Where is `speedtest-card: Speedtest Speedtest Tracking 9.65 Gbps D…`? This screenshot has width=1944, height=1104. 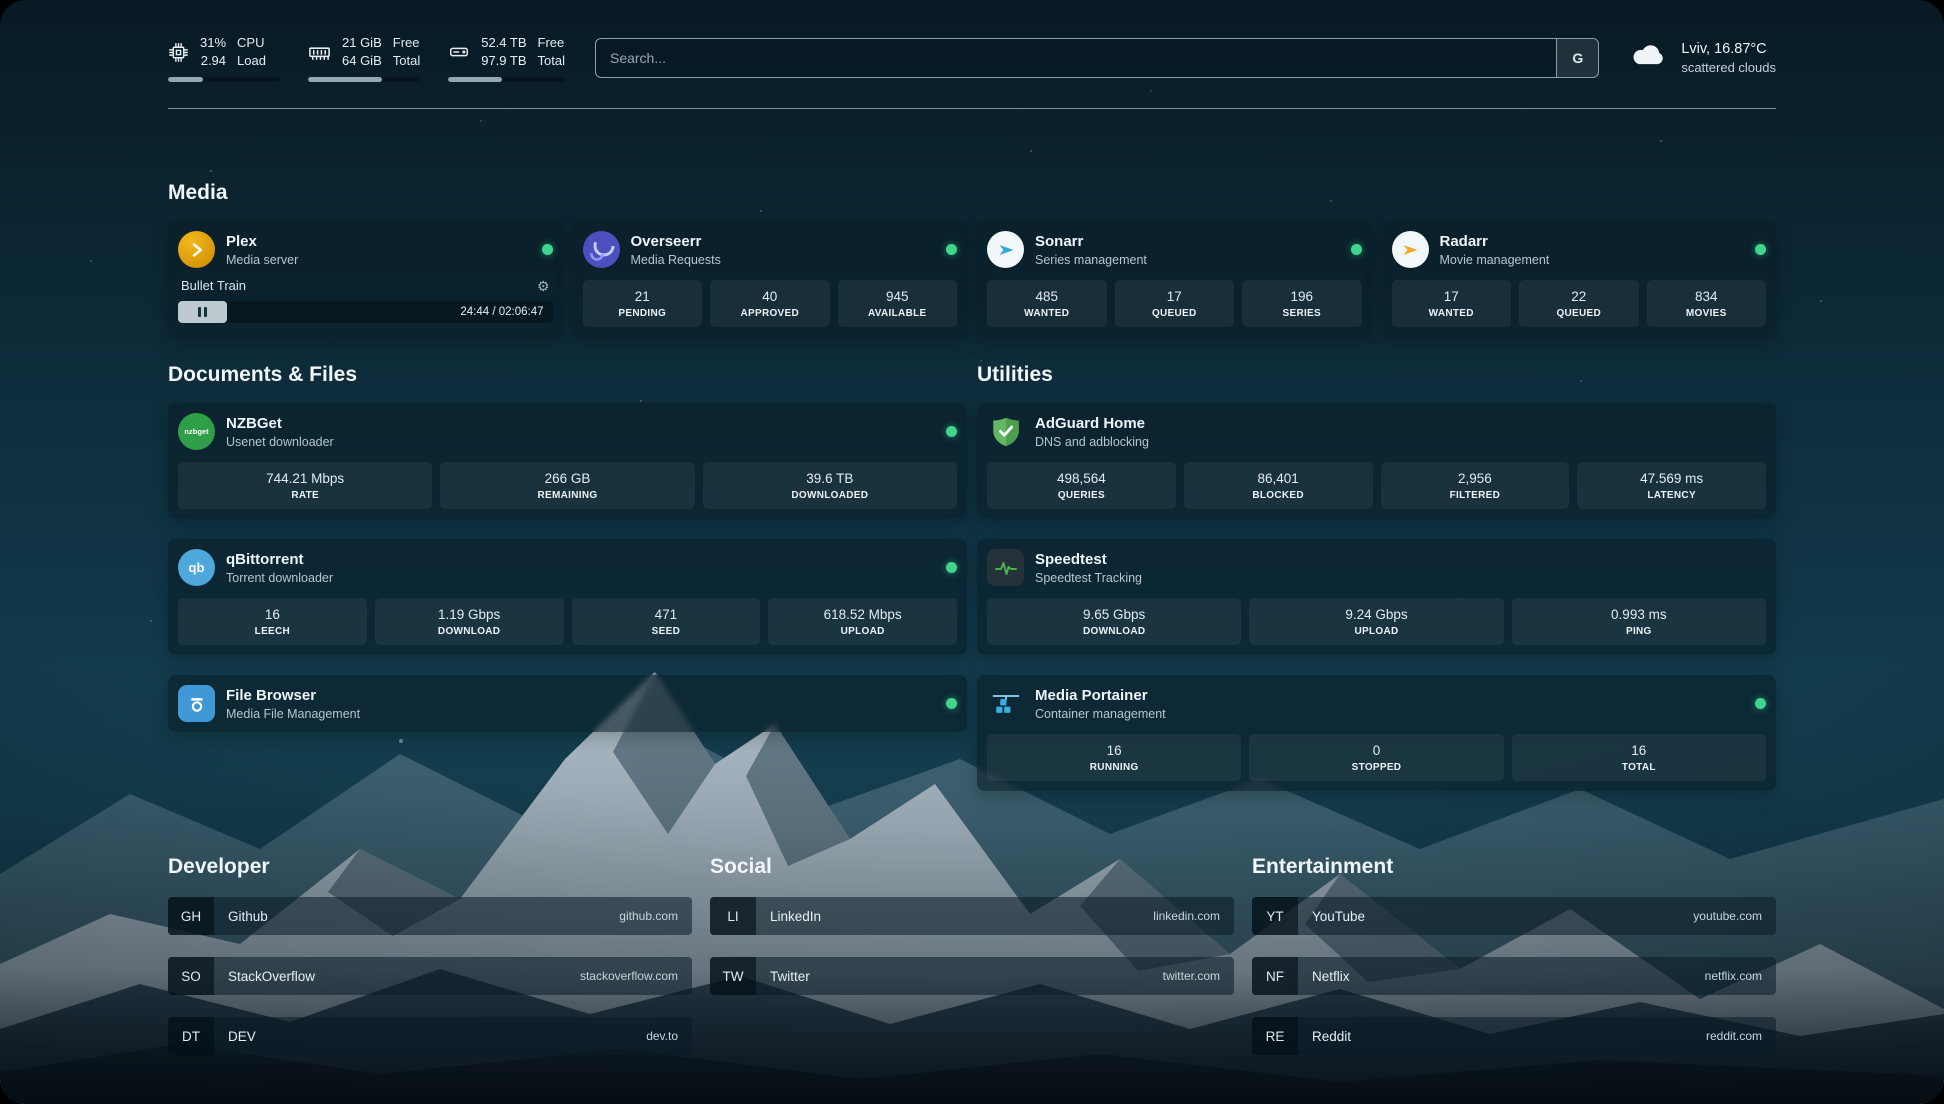
speedtest-card: Speedtest Speedtest Tracking 9.65 Gbps D… is located at coordinates (1376, 597).